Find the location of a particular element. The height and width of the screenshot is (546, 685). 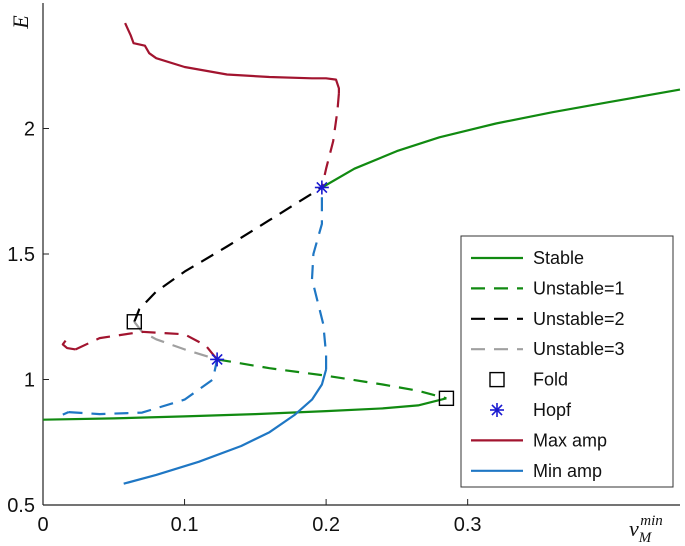

x-tick-label: 0.2 is located at coordinates (326, 525).